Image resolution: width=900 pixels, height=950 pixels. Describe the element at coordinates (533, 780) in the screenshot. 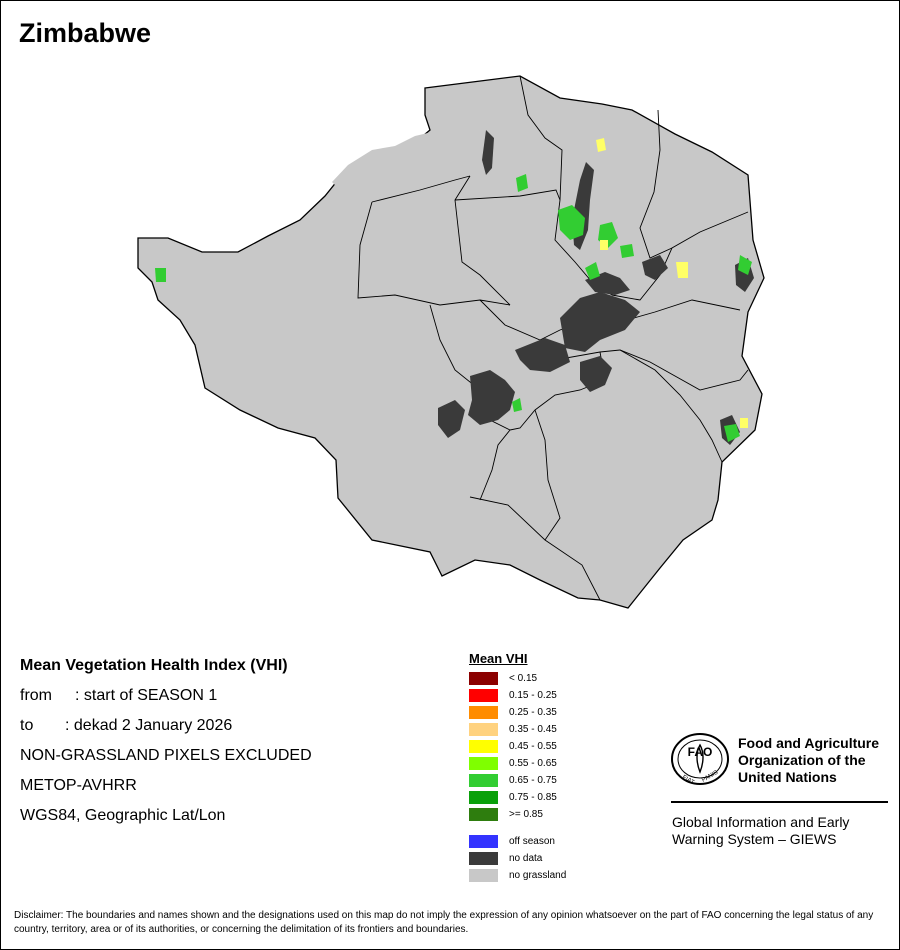

I see `legend-label: 0.65 - 0.75` at that location.